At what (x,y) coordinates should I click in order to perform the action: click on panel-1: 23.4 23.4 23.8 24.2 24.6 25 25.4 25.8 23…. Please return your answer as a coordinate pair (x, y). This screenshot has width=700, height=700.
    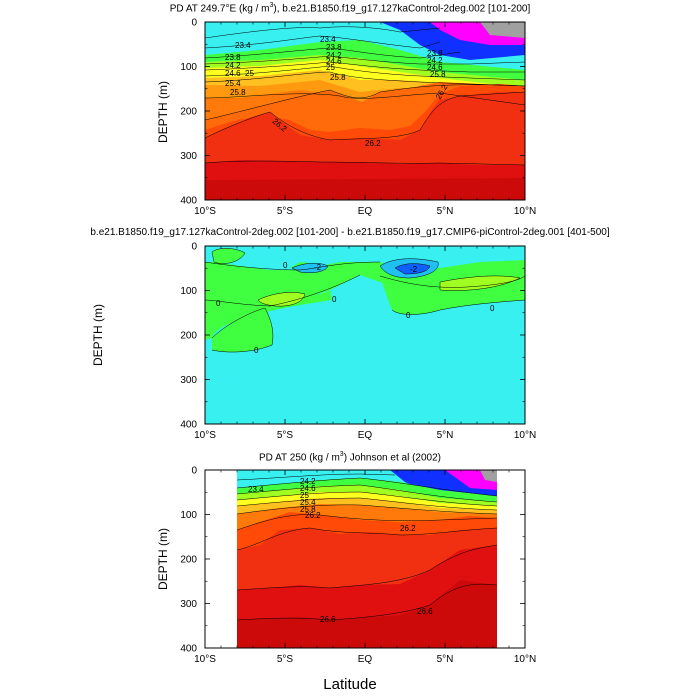
    Looking at the image, I should click on (358, 118).